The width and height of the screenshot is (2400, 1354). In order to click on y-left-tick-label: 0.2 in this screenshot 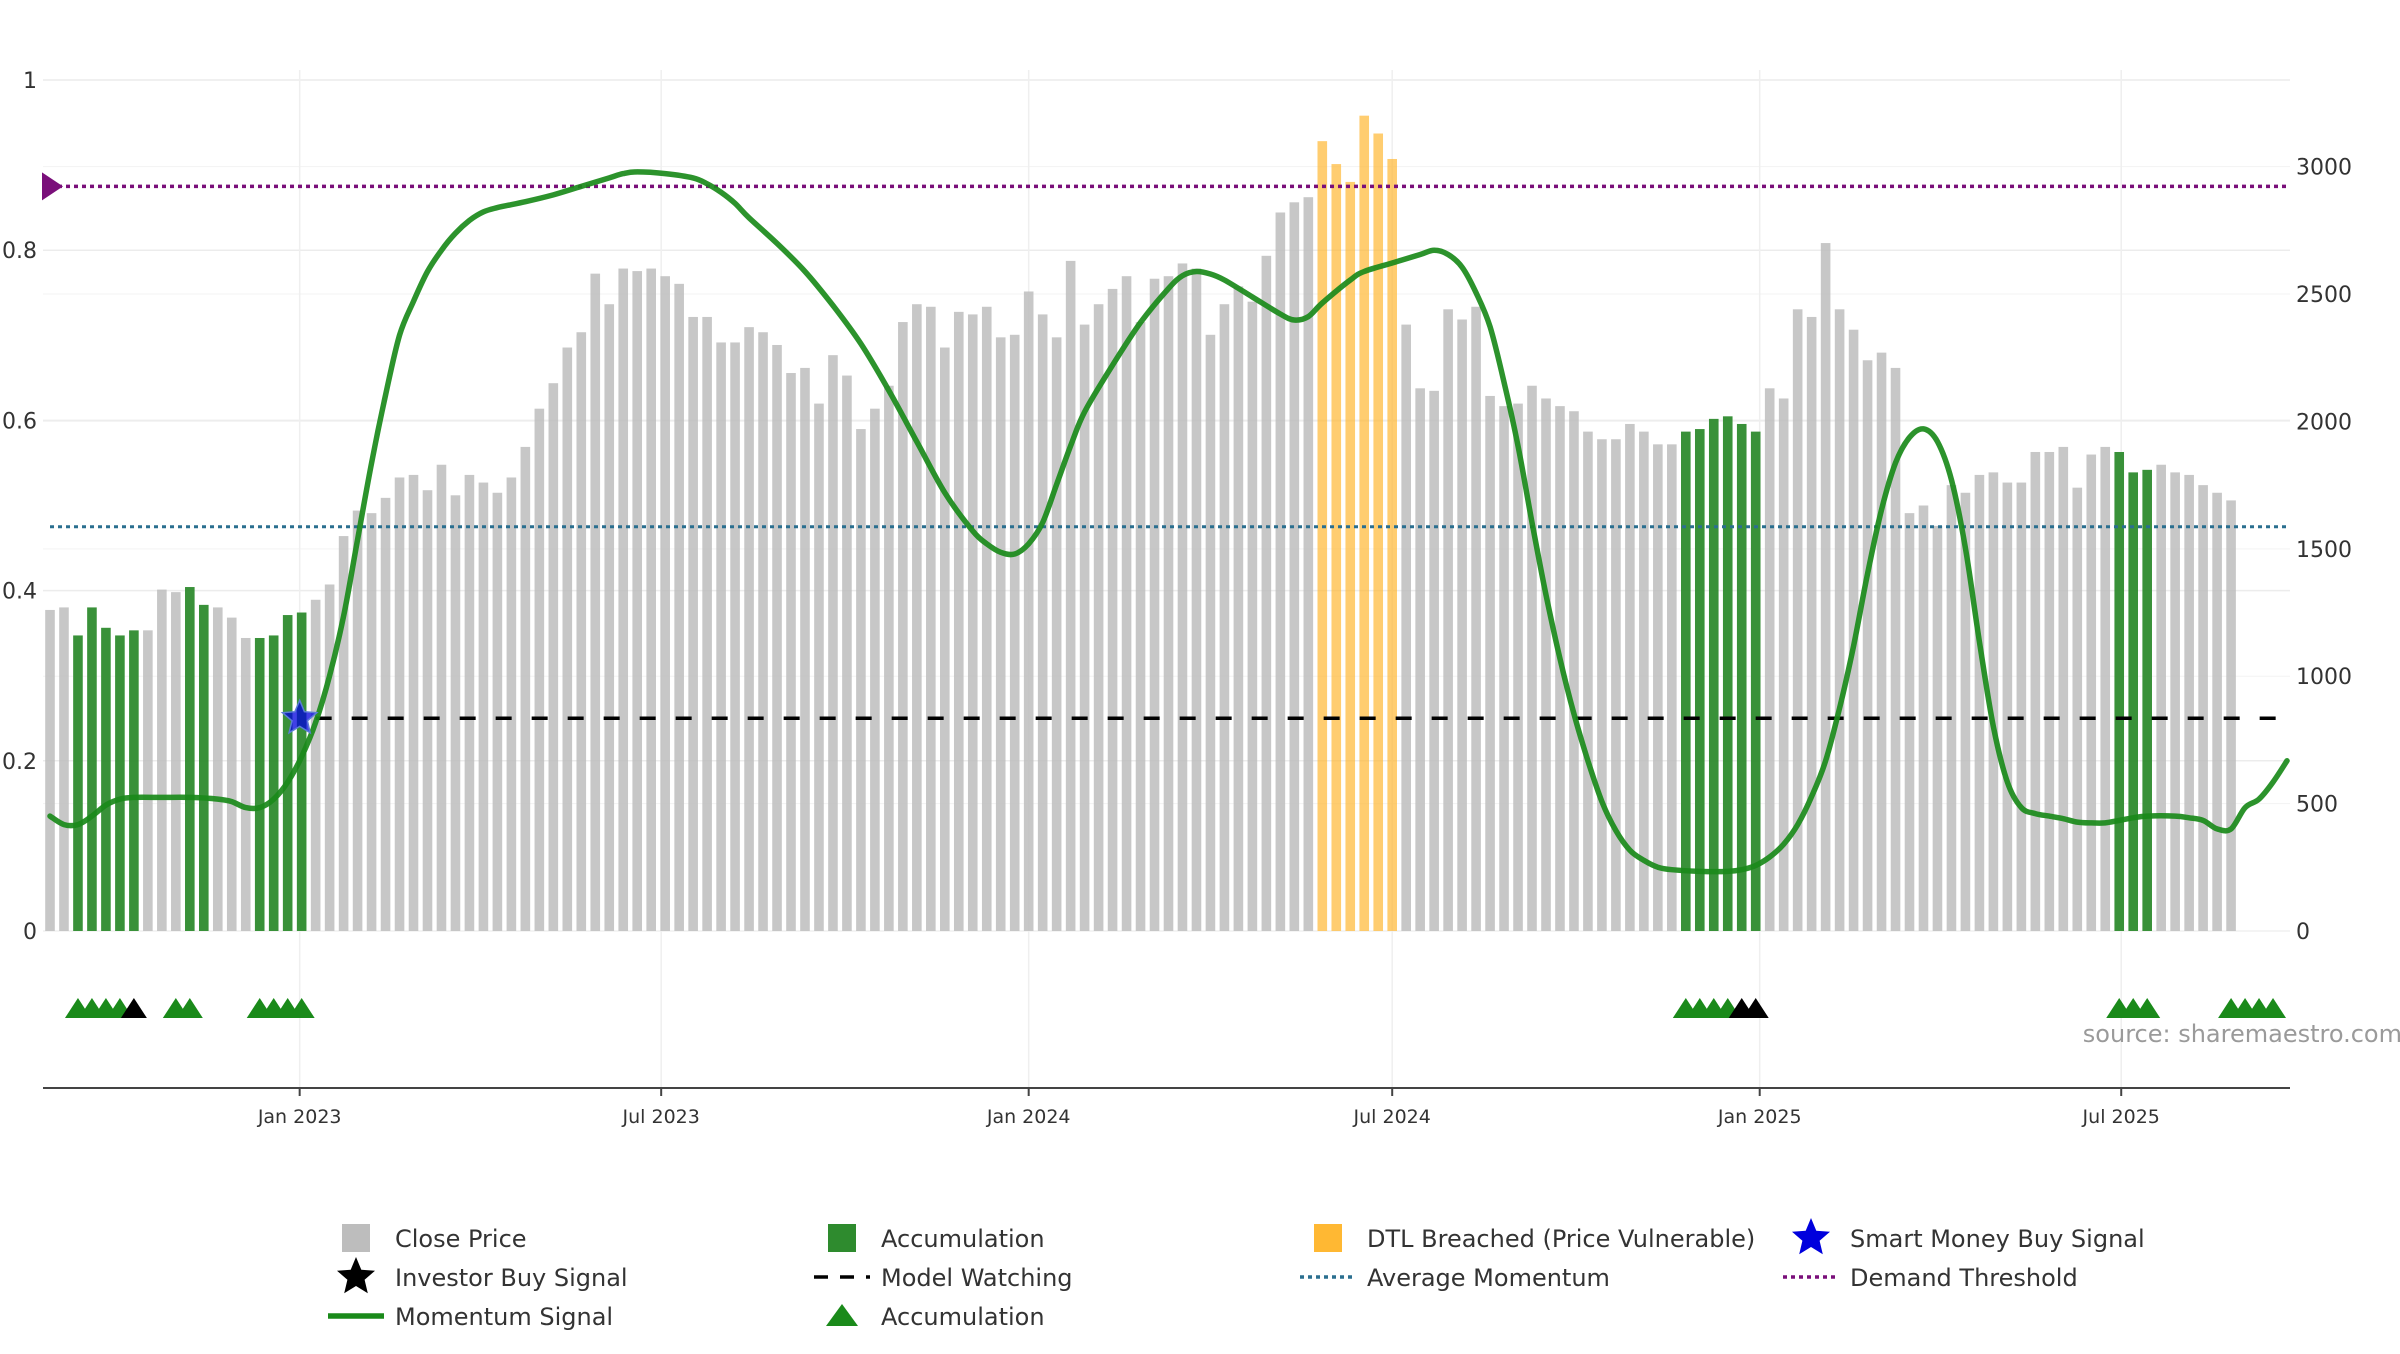, I will do `click(19, 762)`.